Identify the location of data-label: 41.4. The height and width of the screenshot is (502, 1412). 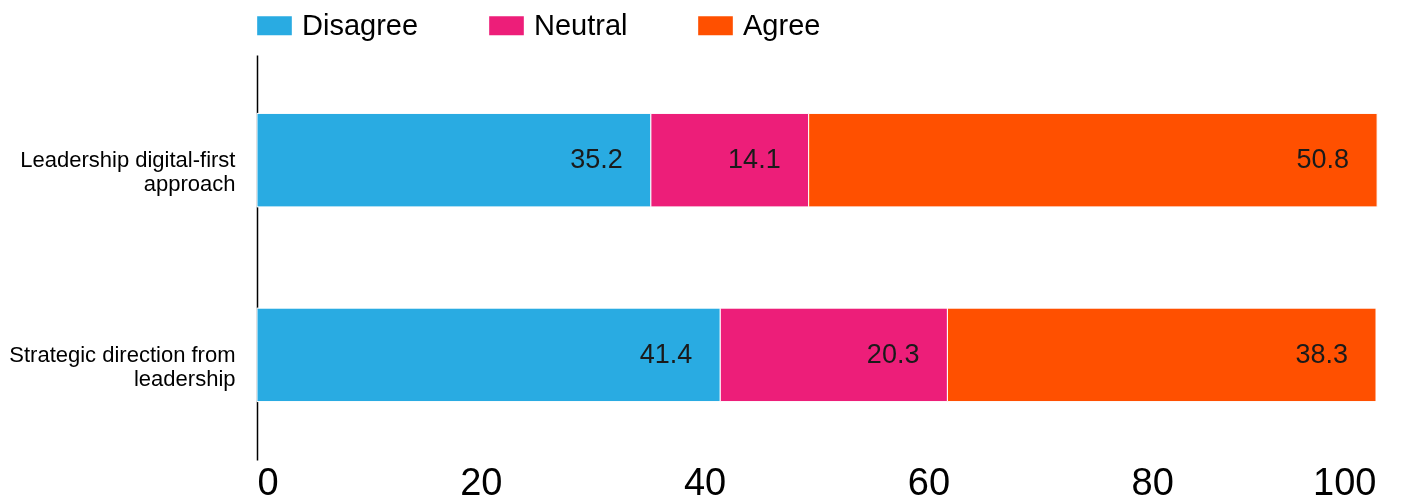
(666, 353).